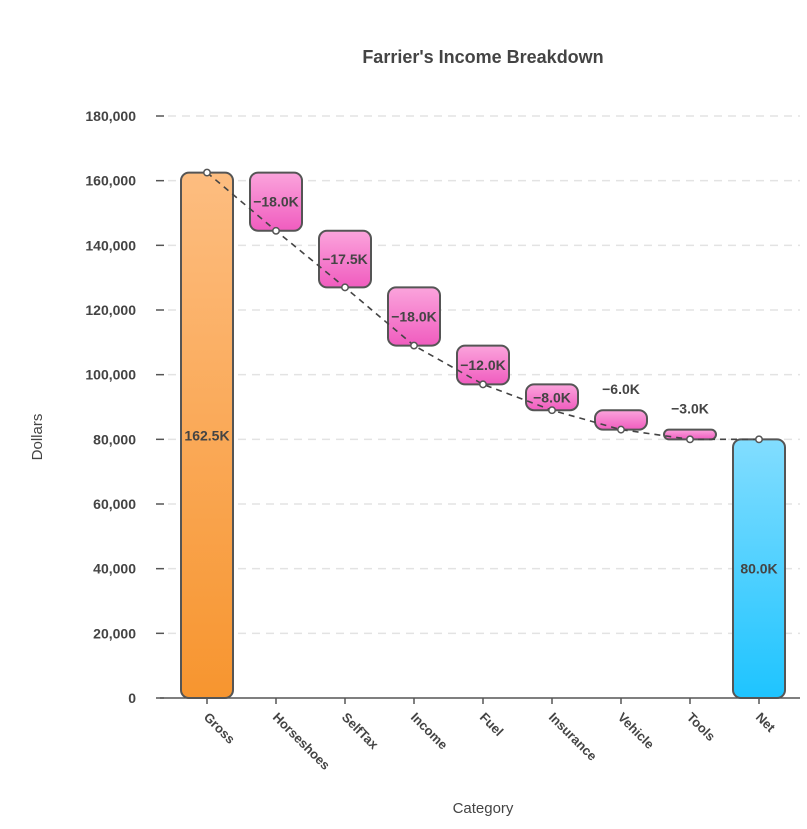  What do you see at coordinates (345, 259) in the screenshot?
I see `data-label: −17.5K` at bounding box center [345, 259].